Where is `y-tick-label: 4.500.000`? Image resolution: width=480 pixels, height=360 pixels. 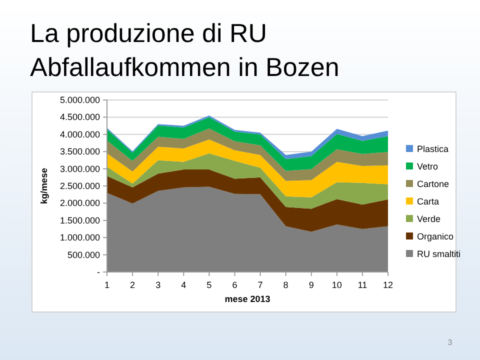 y-tick-label: 4.500.000 is located at coordinates (80, 117).